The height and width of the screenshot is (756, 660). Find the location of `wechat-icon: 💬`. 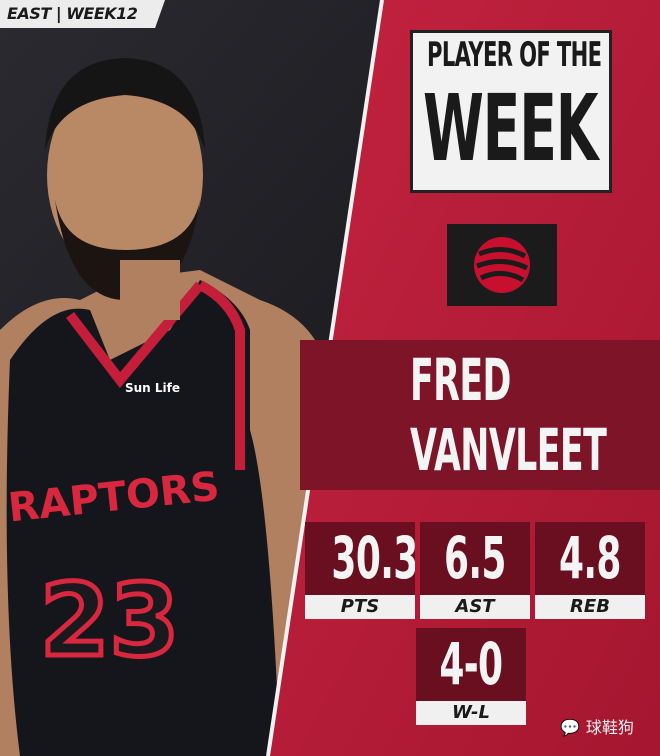

wechat-icon: 💬 is located at coordinates (570, 727).